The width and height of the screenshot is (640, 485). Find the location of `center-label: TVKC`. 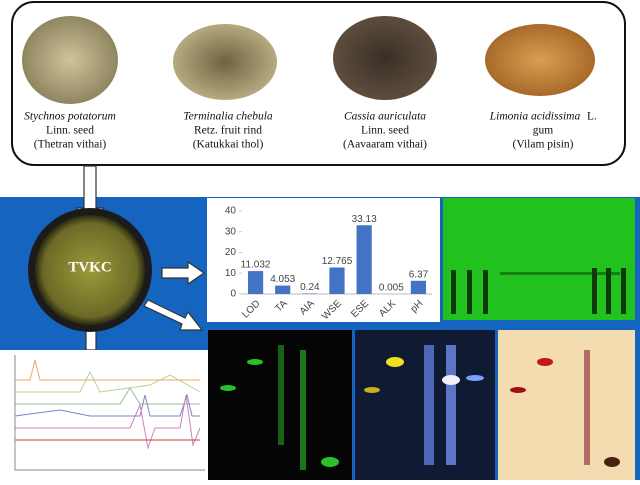

center-label: TVKC is located at coordinates (89, 267).